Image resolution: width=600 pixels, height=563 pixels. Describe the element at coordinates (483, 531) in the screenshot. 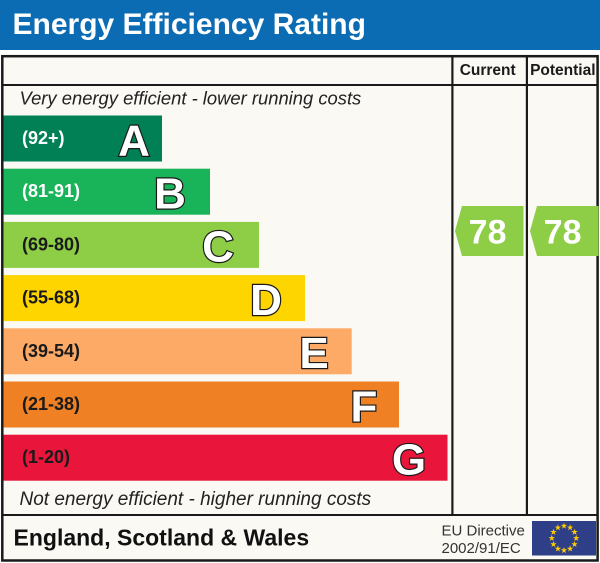

I see `svg-text: EU Directive` at that location.